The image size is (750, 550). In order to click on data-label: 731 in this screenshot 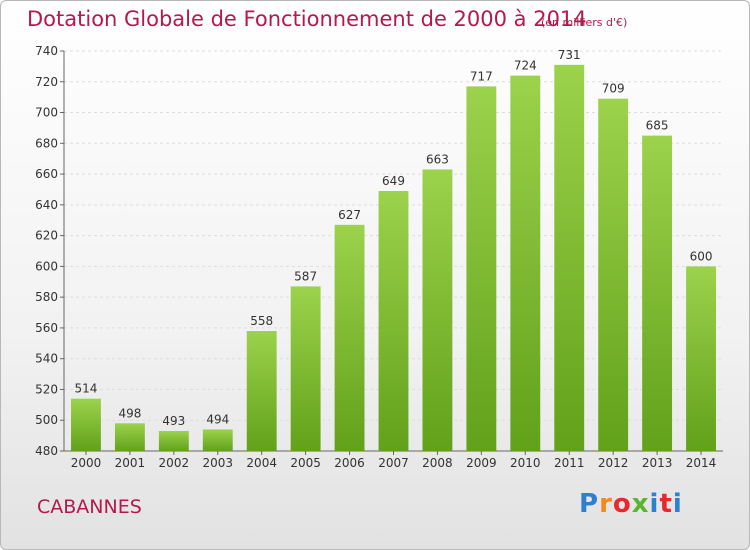, I will do `click(569, 55)`.